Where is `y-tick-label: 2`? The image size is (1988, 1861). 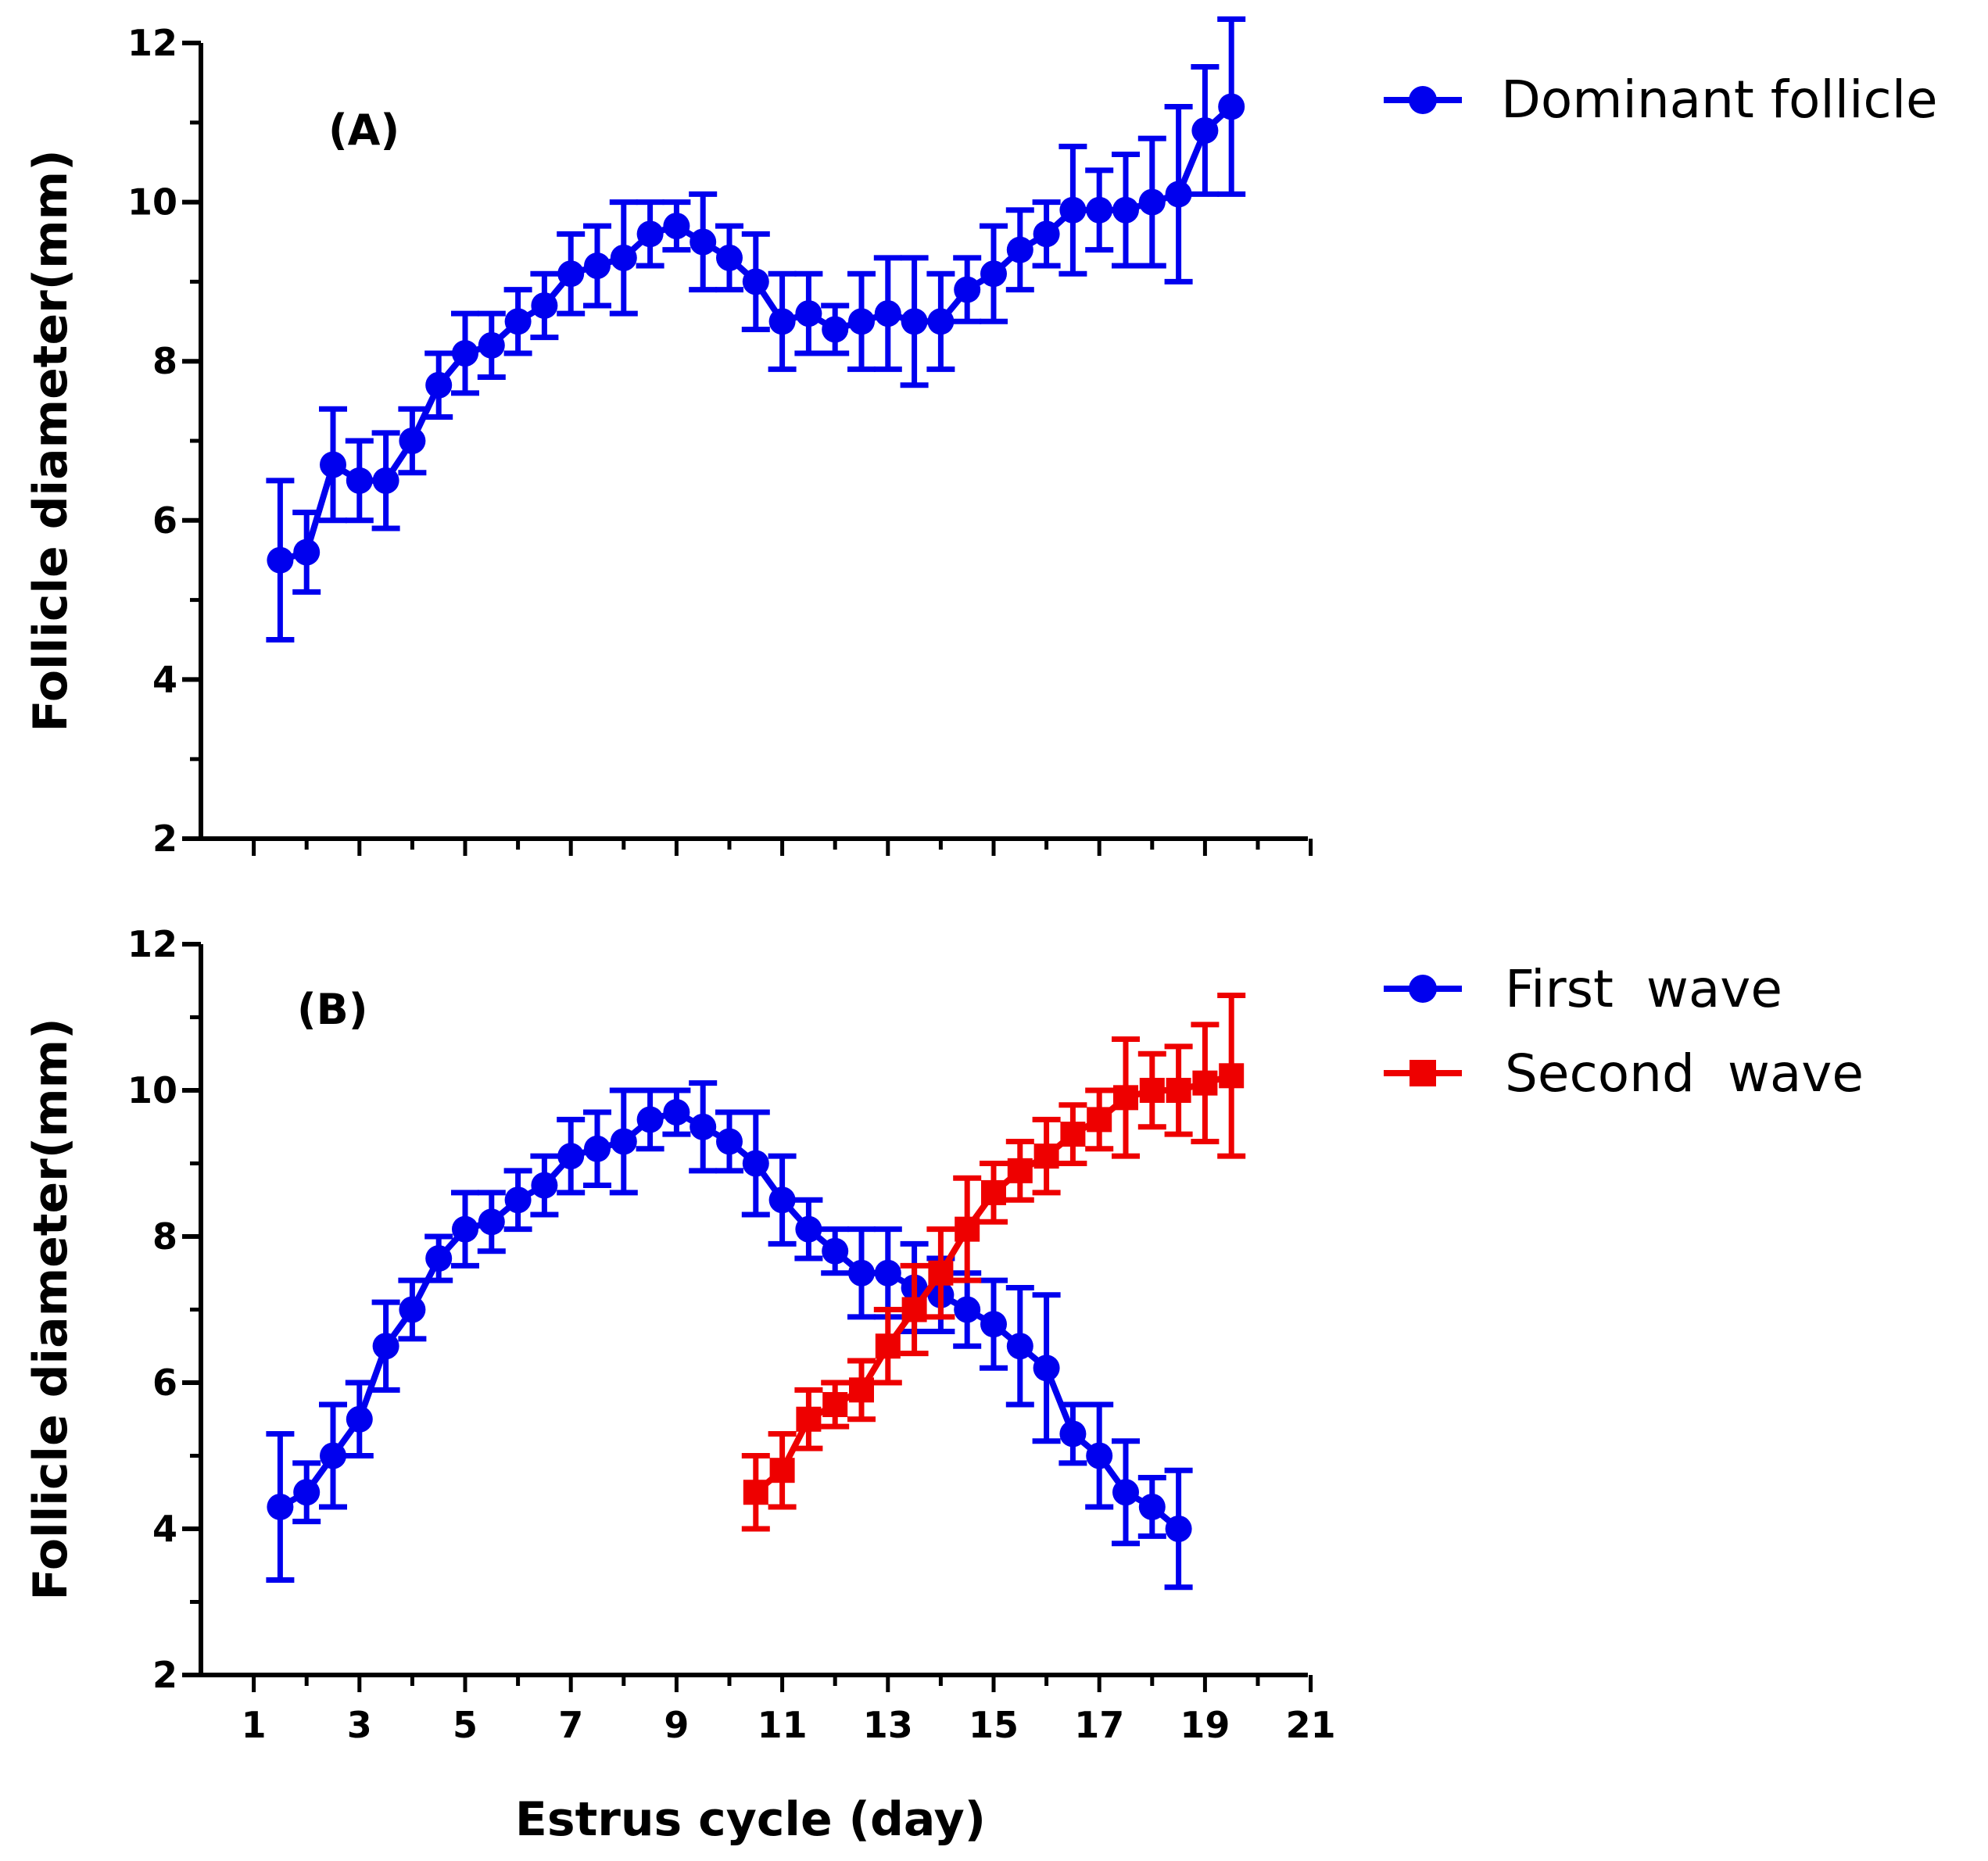 y-tick-label: 2 is located at coordinates (164, 1675).